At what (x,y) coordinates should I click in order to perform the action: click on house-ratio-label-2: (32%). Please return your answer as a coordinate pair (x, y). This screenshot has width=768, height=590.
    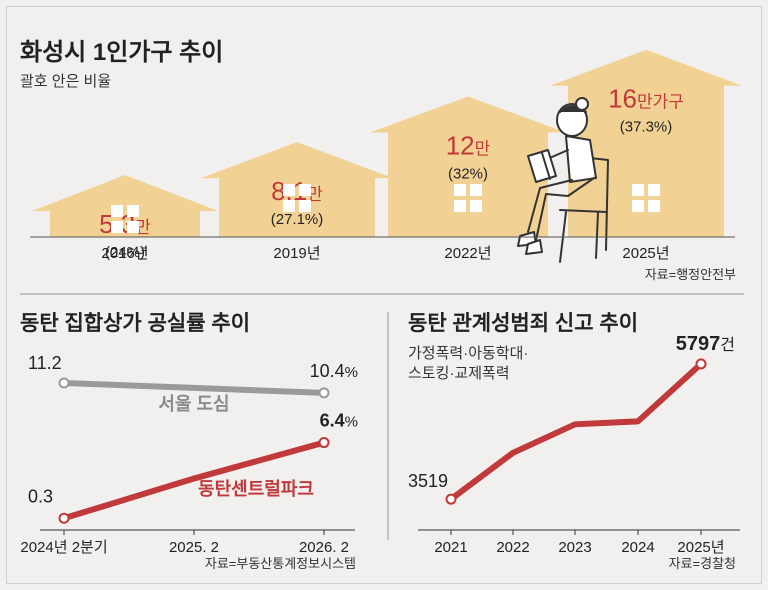
    Looking at the image, I should click on (468, 174).